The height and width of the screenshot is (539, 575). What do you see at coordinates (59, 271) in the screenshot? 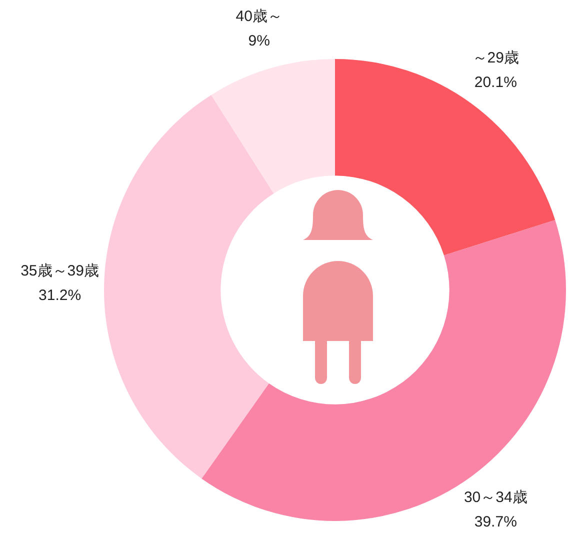
I see `slice-label: 35歳～39歳` at bounding box center [59, 271].